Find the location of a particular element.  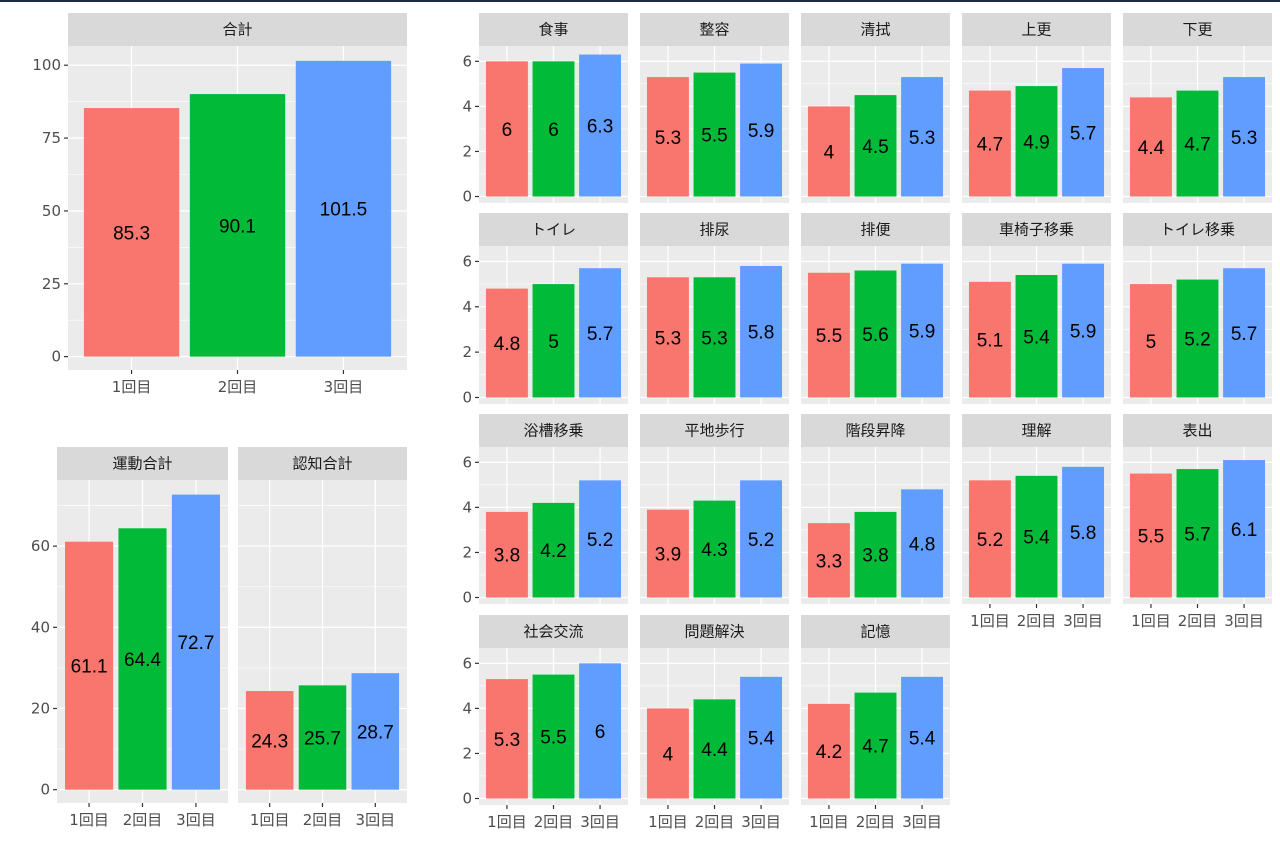

panel-トイレ移乗: トイレ移乗 5 5.2 5.7 is located at coordinates (1197, 308).